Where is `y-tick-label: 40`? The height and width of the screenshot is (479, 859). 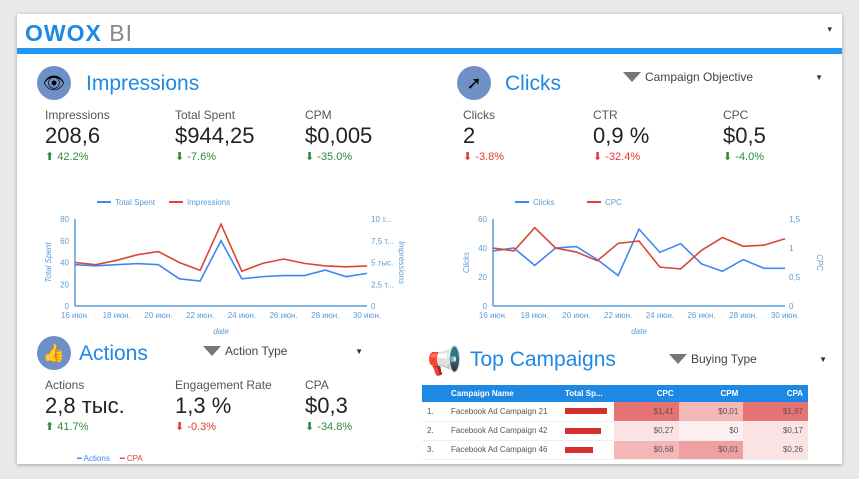 y-tick-label: 40 is located at coordinates (64, 263).